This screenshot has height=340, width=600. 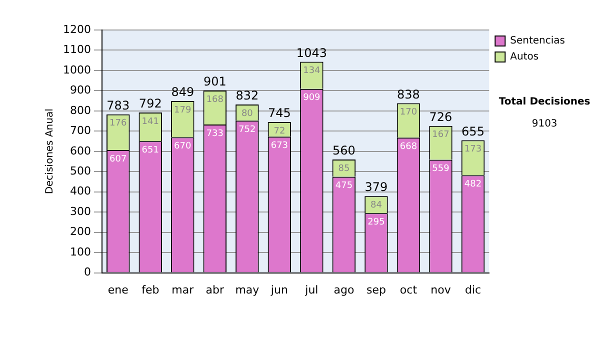 What do you see at coordinates (118, 123) in the screenshot?
I see `data-label: 176` at bounding box center [118, 123].